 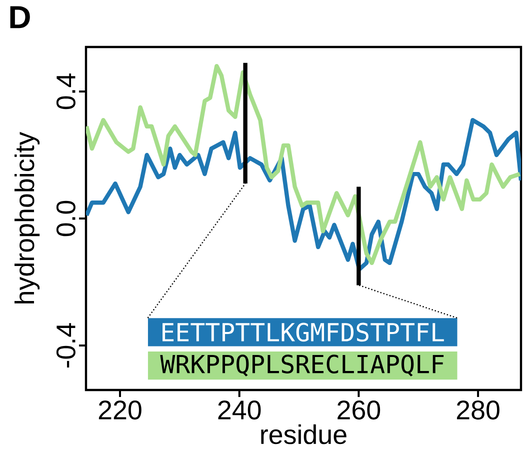 What do you see at coordinates (359, 410) in the screenshot?
I see `x-tick-label: 260` at bounding box center [359, 410].